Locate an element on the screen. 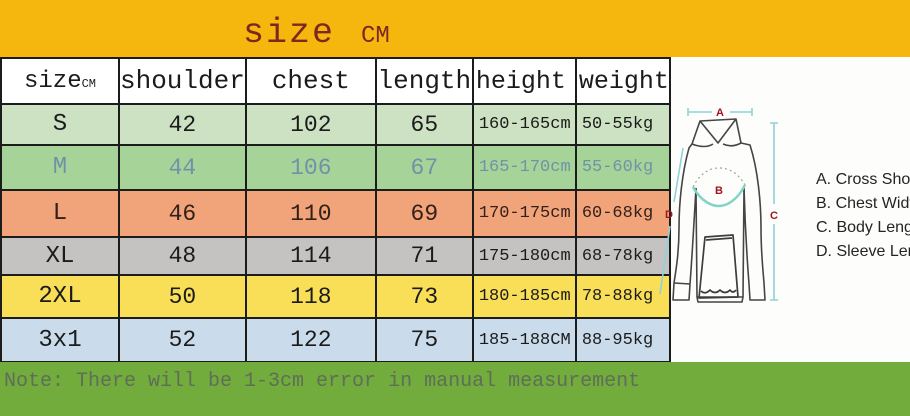 The width and height of the screenshot is (910, 416). cell-size: L is located at coordinates (60, 213).